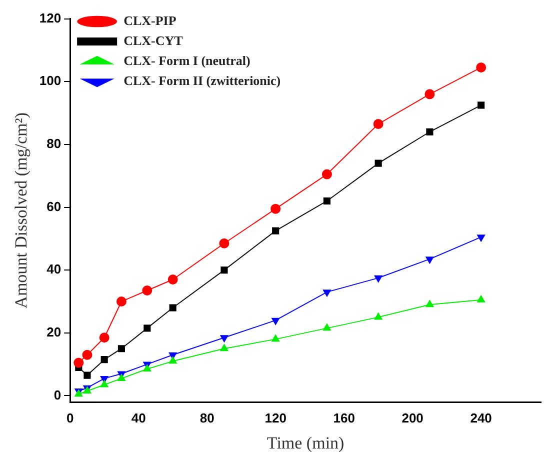  I want to click on legend-label: CLX-PIP, so click(150, 20).